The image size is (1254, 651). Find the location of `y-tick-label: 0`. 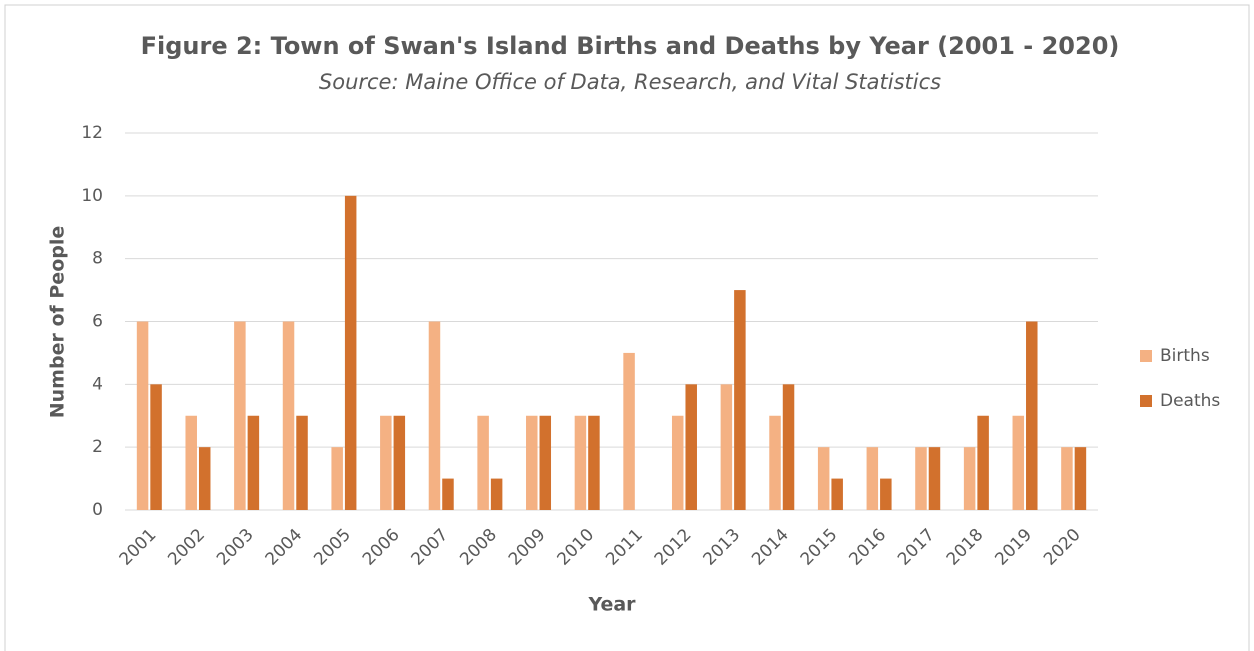

y-tick-label: 0 is located at coordinates (97, 510).